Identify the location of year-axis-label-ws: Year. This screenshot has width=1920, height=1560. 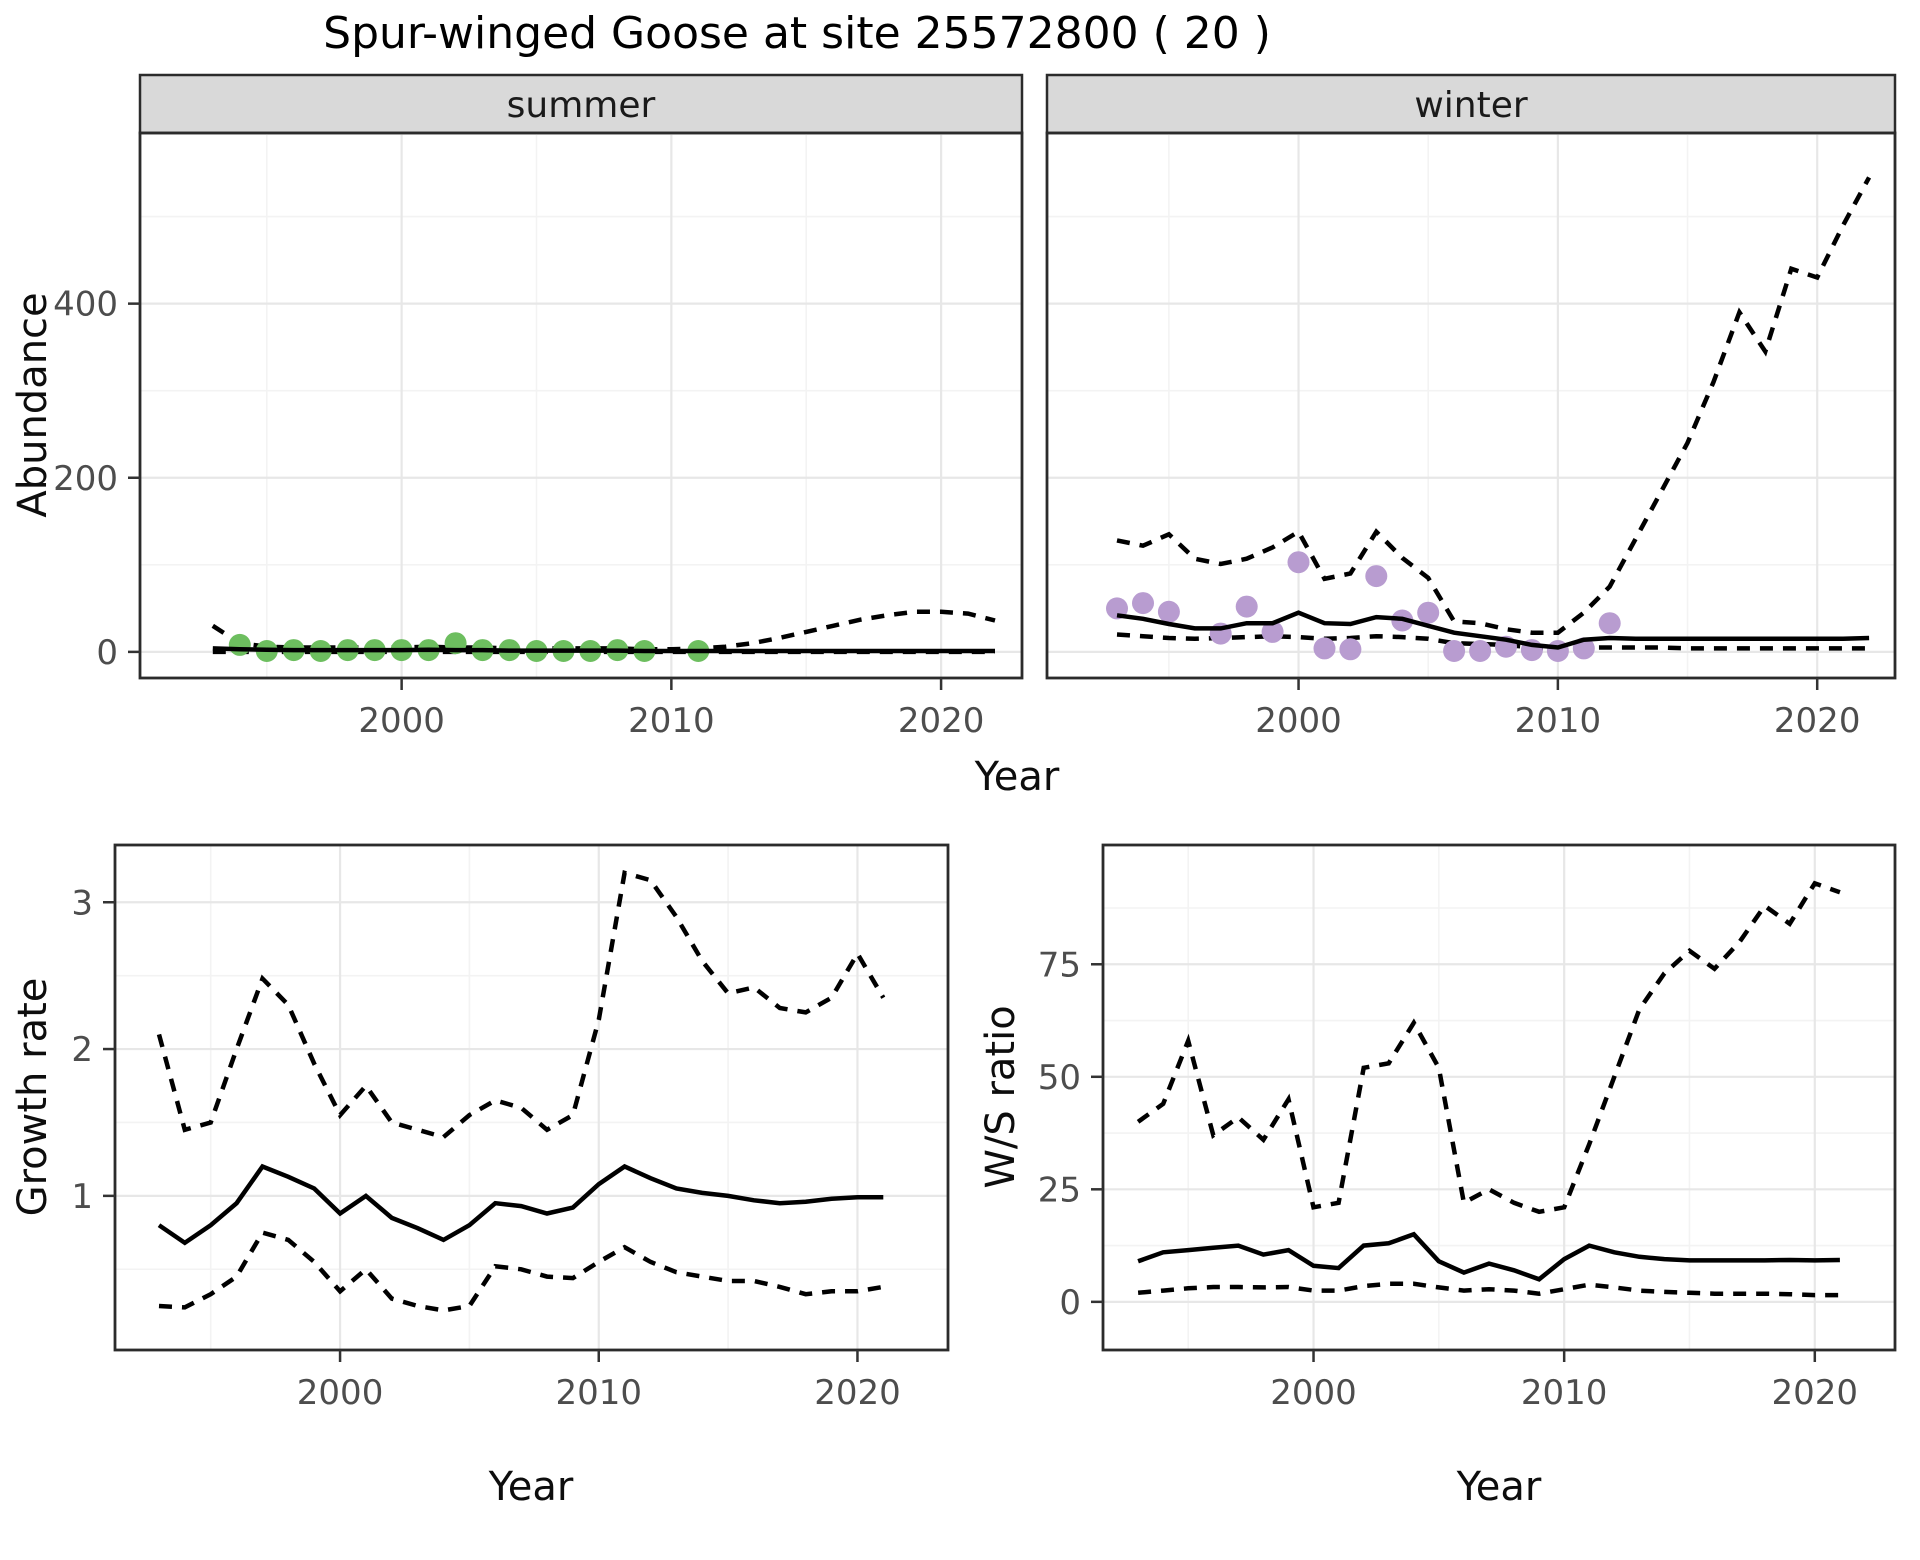
(1499, 1487).